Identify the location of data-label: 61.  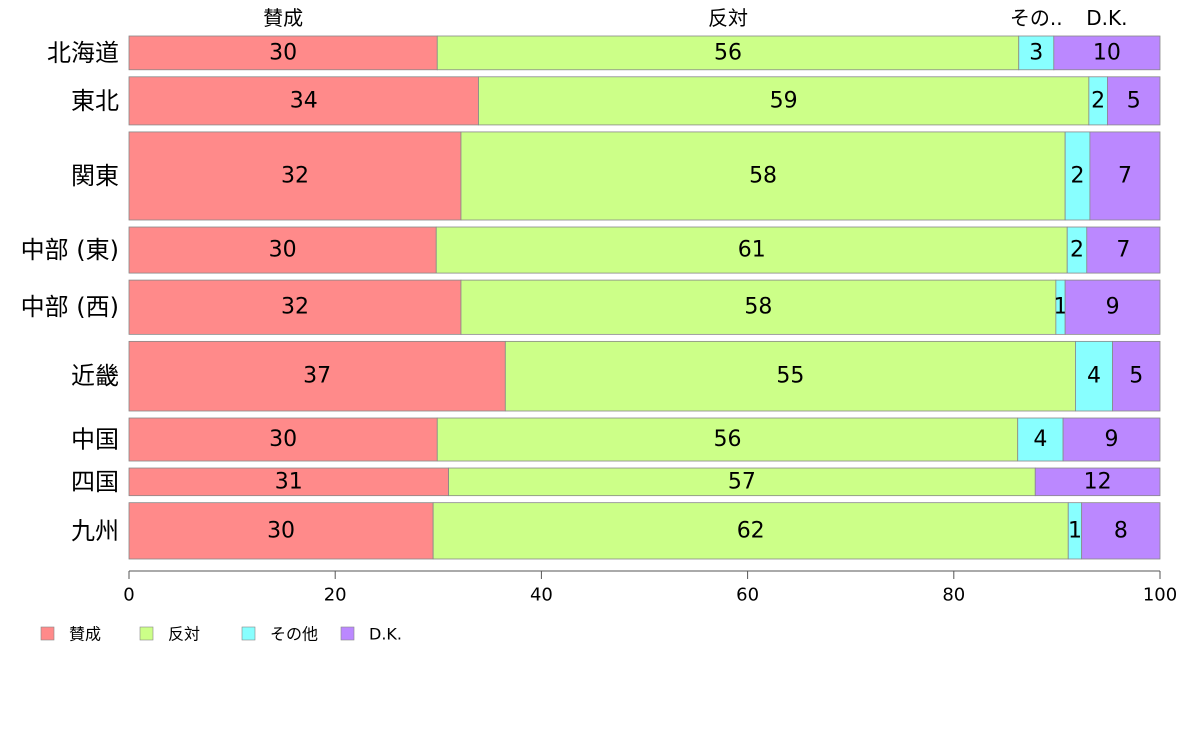
(752, 250).